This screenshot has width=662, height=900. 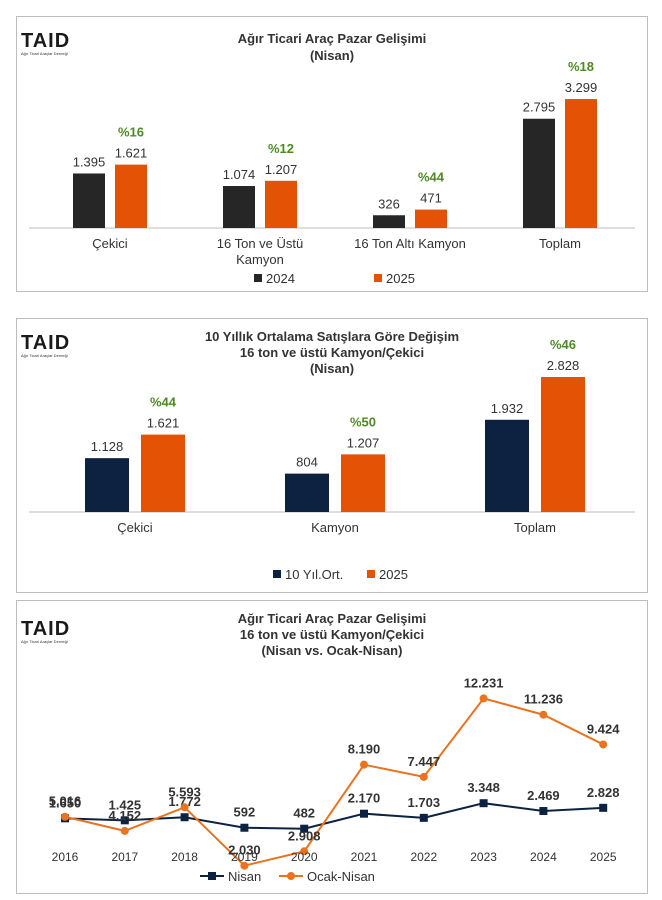 I want to click on data-label: 1.932, so click(x=507, y=408).